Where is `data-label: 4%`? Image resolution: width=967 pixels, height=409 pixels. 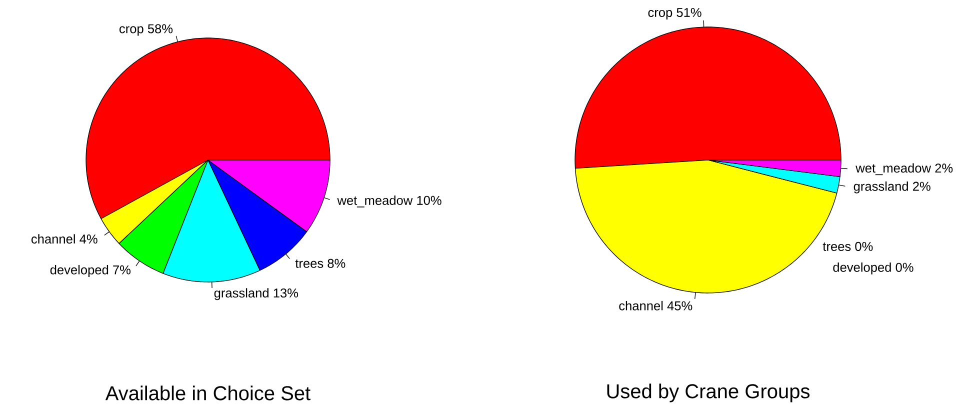 data-label: 4% is located at coordinates (89, 239).